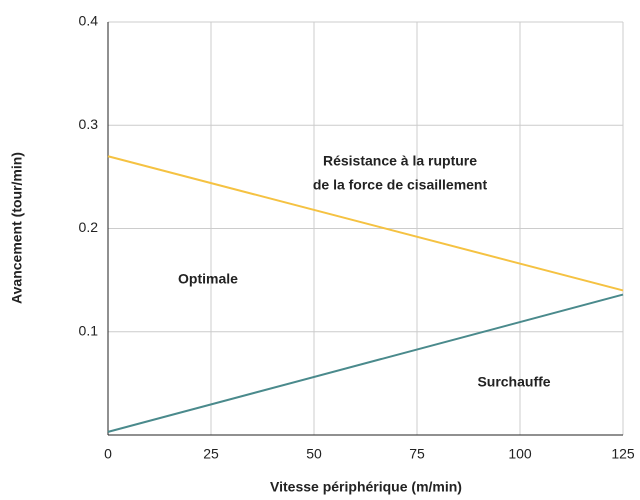  Describe the element at coordinates (314, 454) in the screenshot. I see `x-tick-label: 50` at that location.